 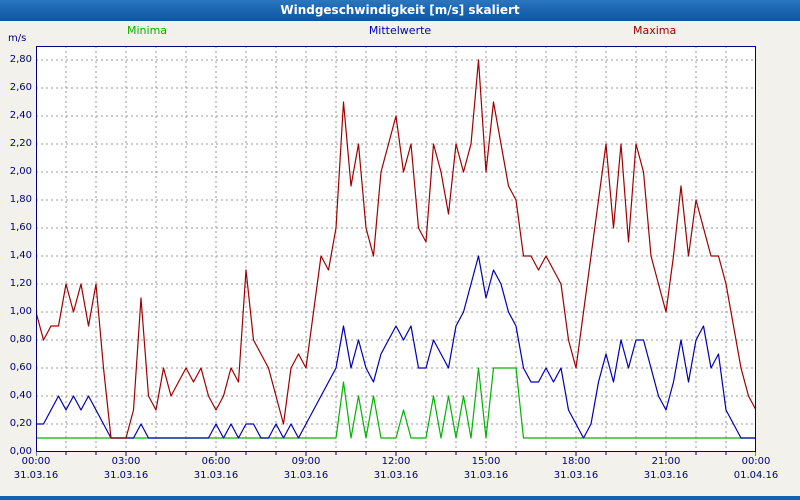 What do you see at coordinates (20, 451) in the screenshot?
I see `y-tick-label: 0,00` at bounding box center [20, 451].